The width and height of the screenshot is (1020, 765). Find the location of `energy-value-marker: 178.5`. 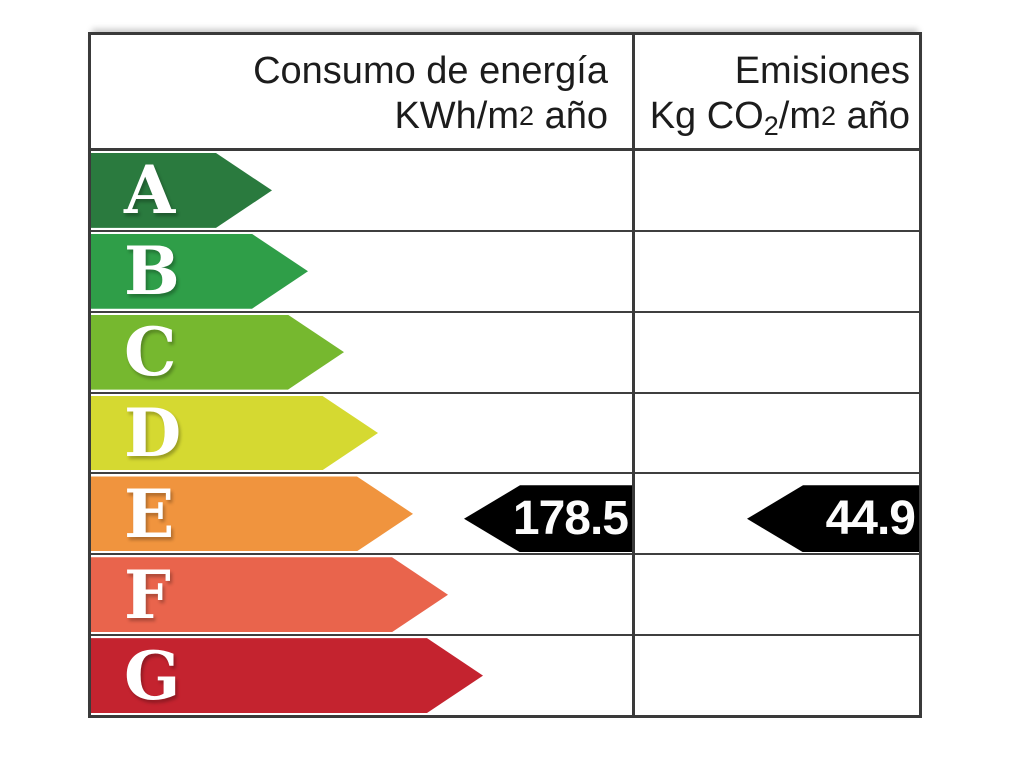

energy-value-marker: 178.5 is located at coordinates (548, 519).